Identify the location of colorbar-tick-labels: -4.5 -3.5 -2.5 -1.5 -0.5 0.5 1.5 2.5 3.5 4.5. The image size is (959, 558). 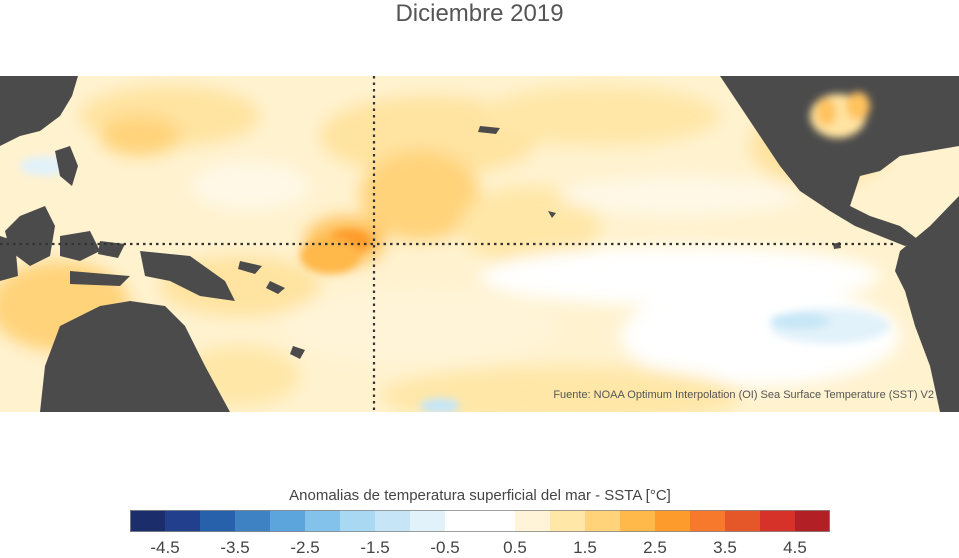
(480, 548).